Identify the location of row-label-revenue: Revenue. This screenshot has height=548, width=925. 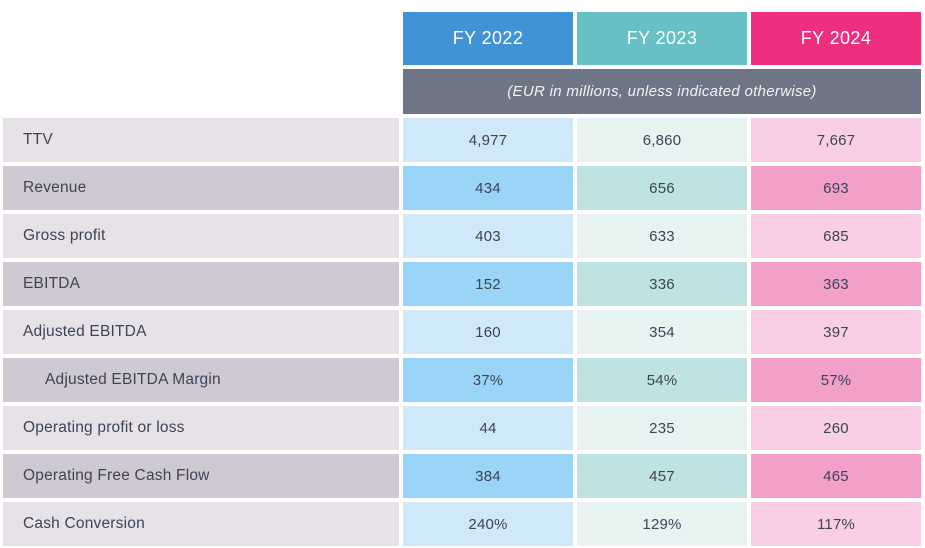
(201, 188).